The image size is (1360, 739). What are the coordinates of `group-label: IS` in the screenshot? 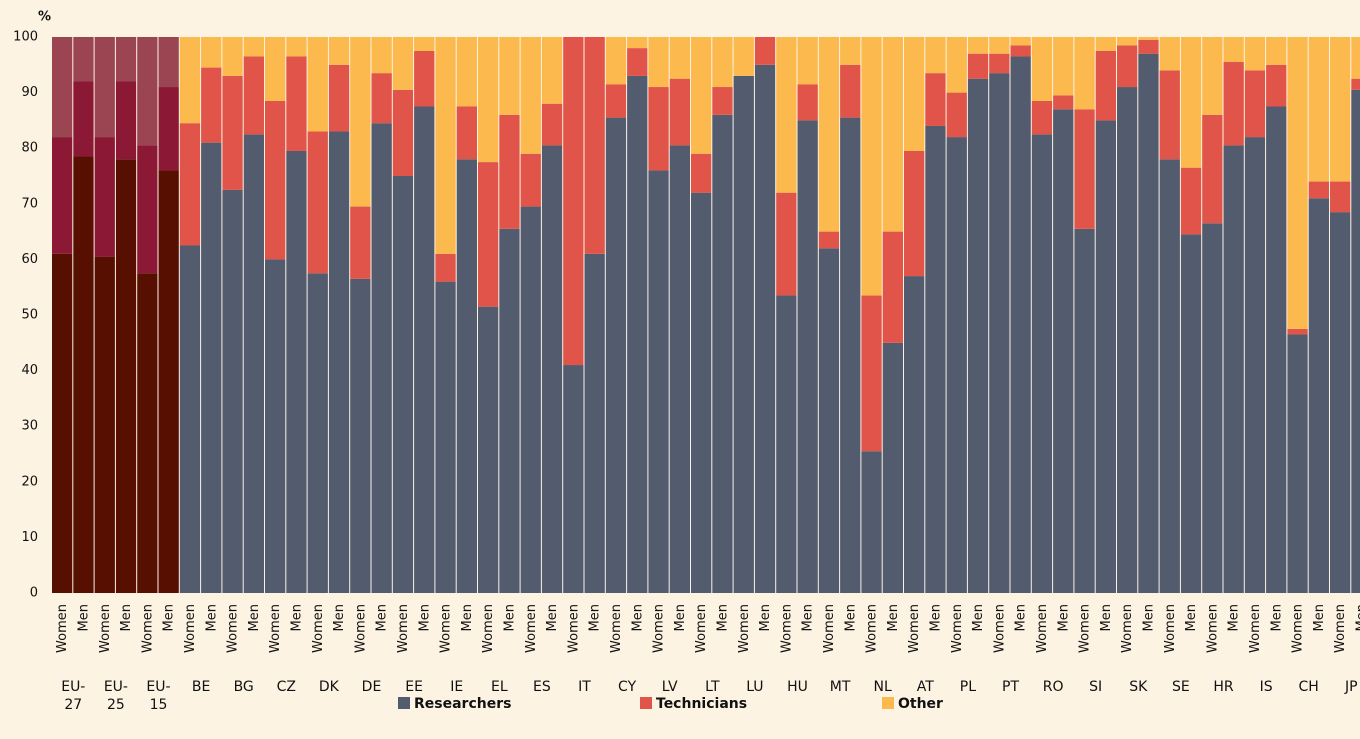 It's located at (1266, 687).